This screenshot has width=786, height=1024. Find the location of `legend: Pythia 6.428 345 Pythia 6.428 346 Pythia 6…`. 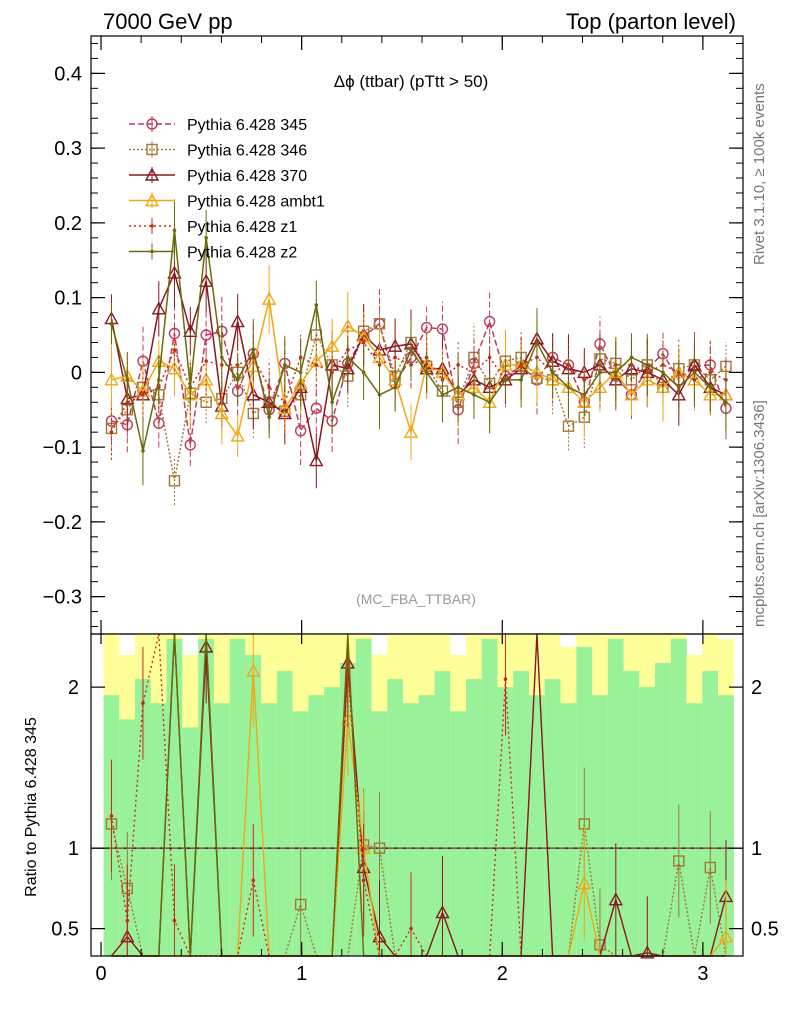

legend: Pythia 6.428 345 Pythia 6.428 346 Pythia 6… is located at coordinates (227, 189).